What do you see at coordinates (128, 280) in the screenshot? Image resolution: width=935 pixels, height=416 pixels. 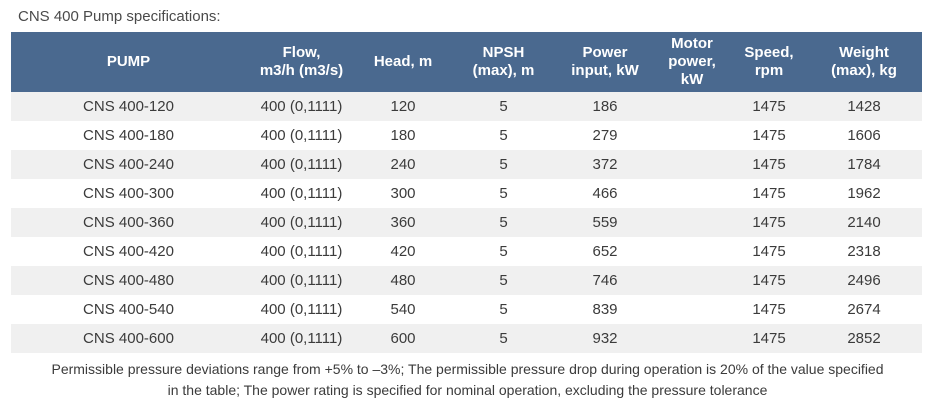 I see `table-cell: CNS 400-480` at bounding box center [128, 280].